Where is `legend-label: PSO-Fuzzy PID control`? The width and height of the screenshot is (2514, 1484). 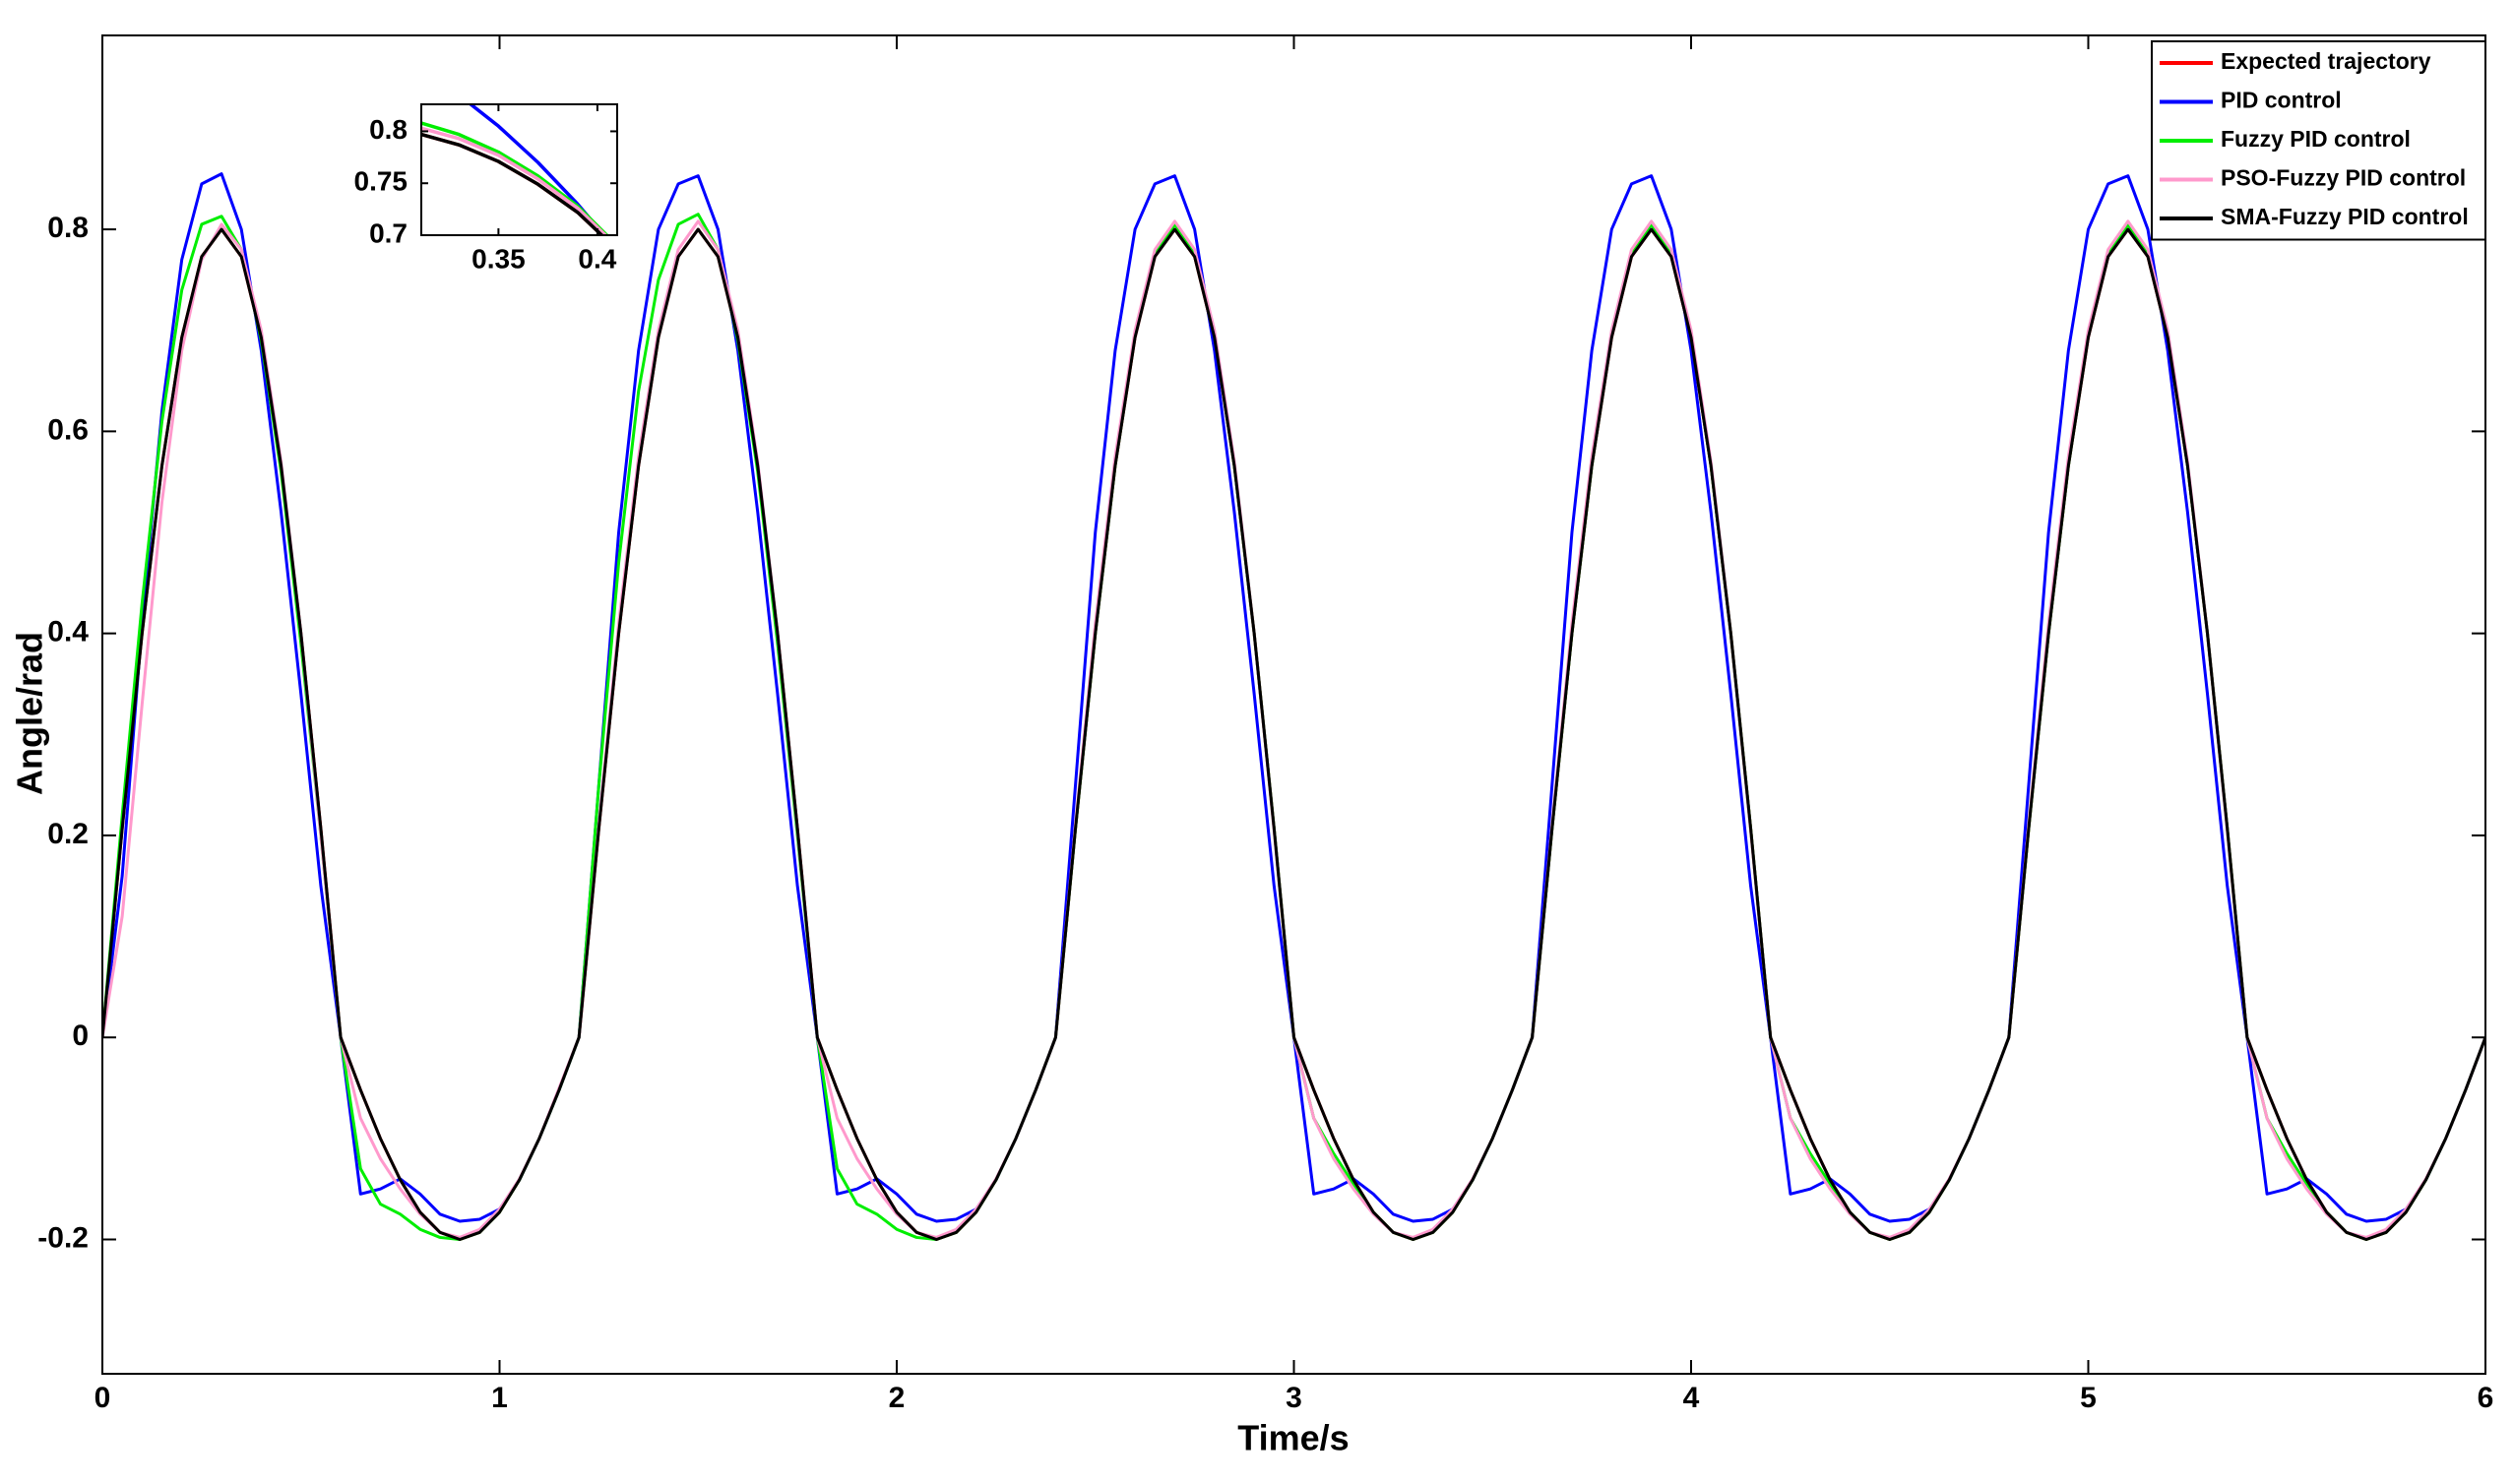
legend-label: PSO-Fuzzy PID control is located at coordinates (2344, 178).